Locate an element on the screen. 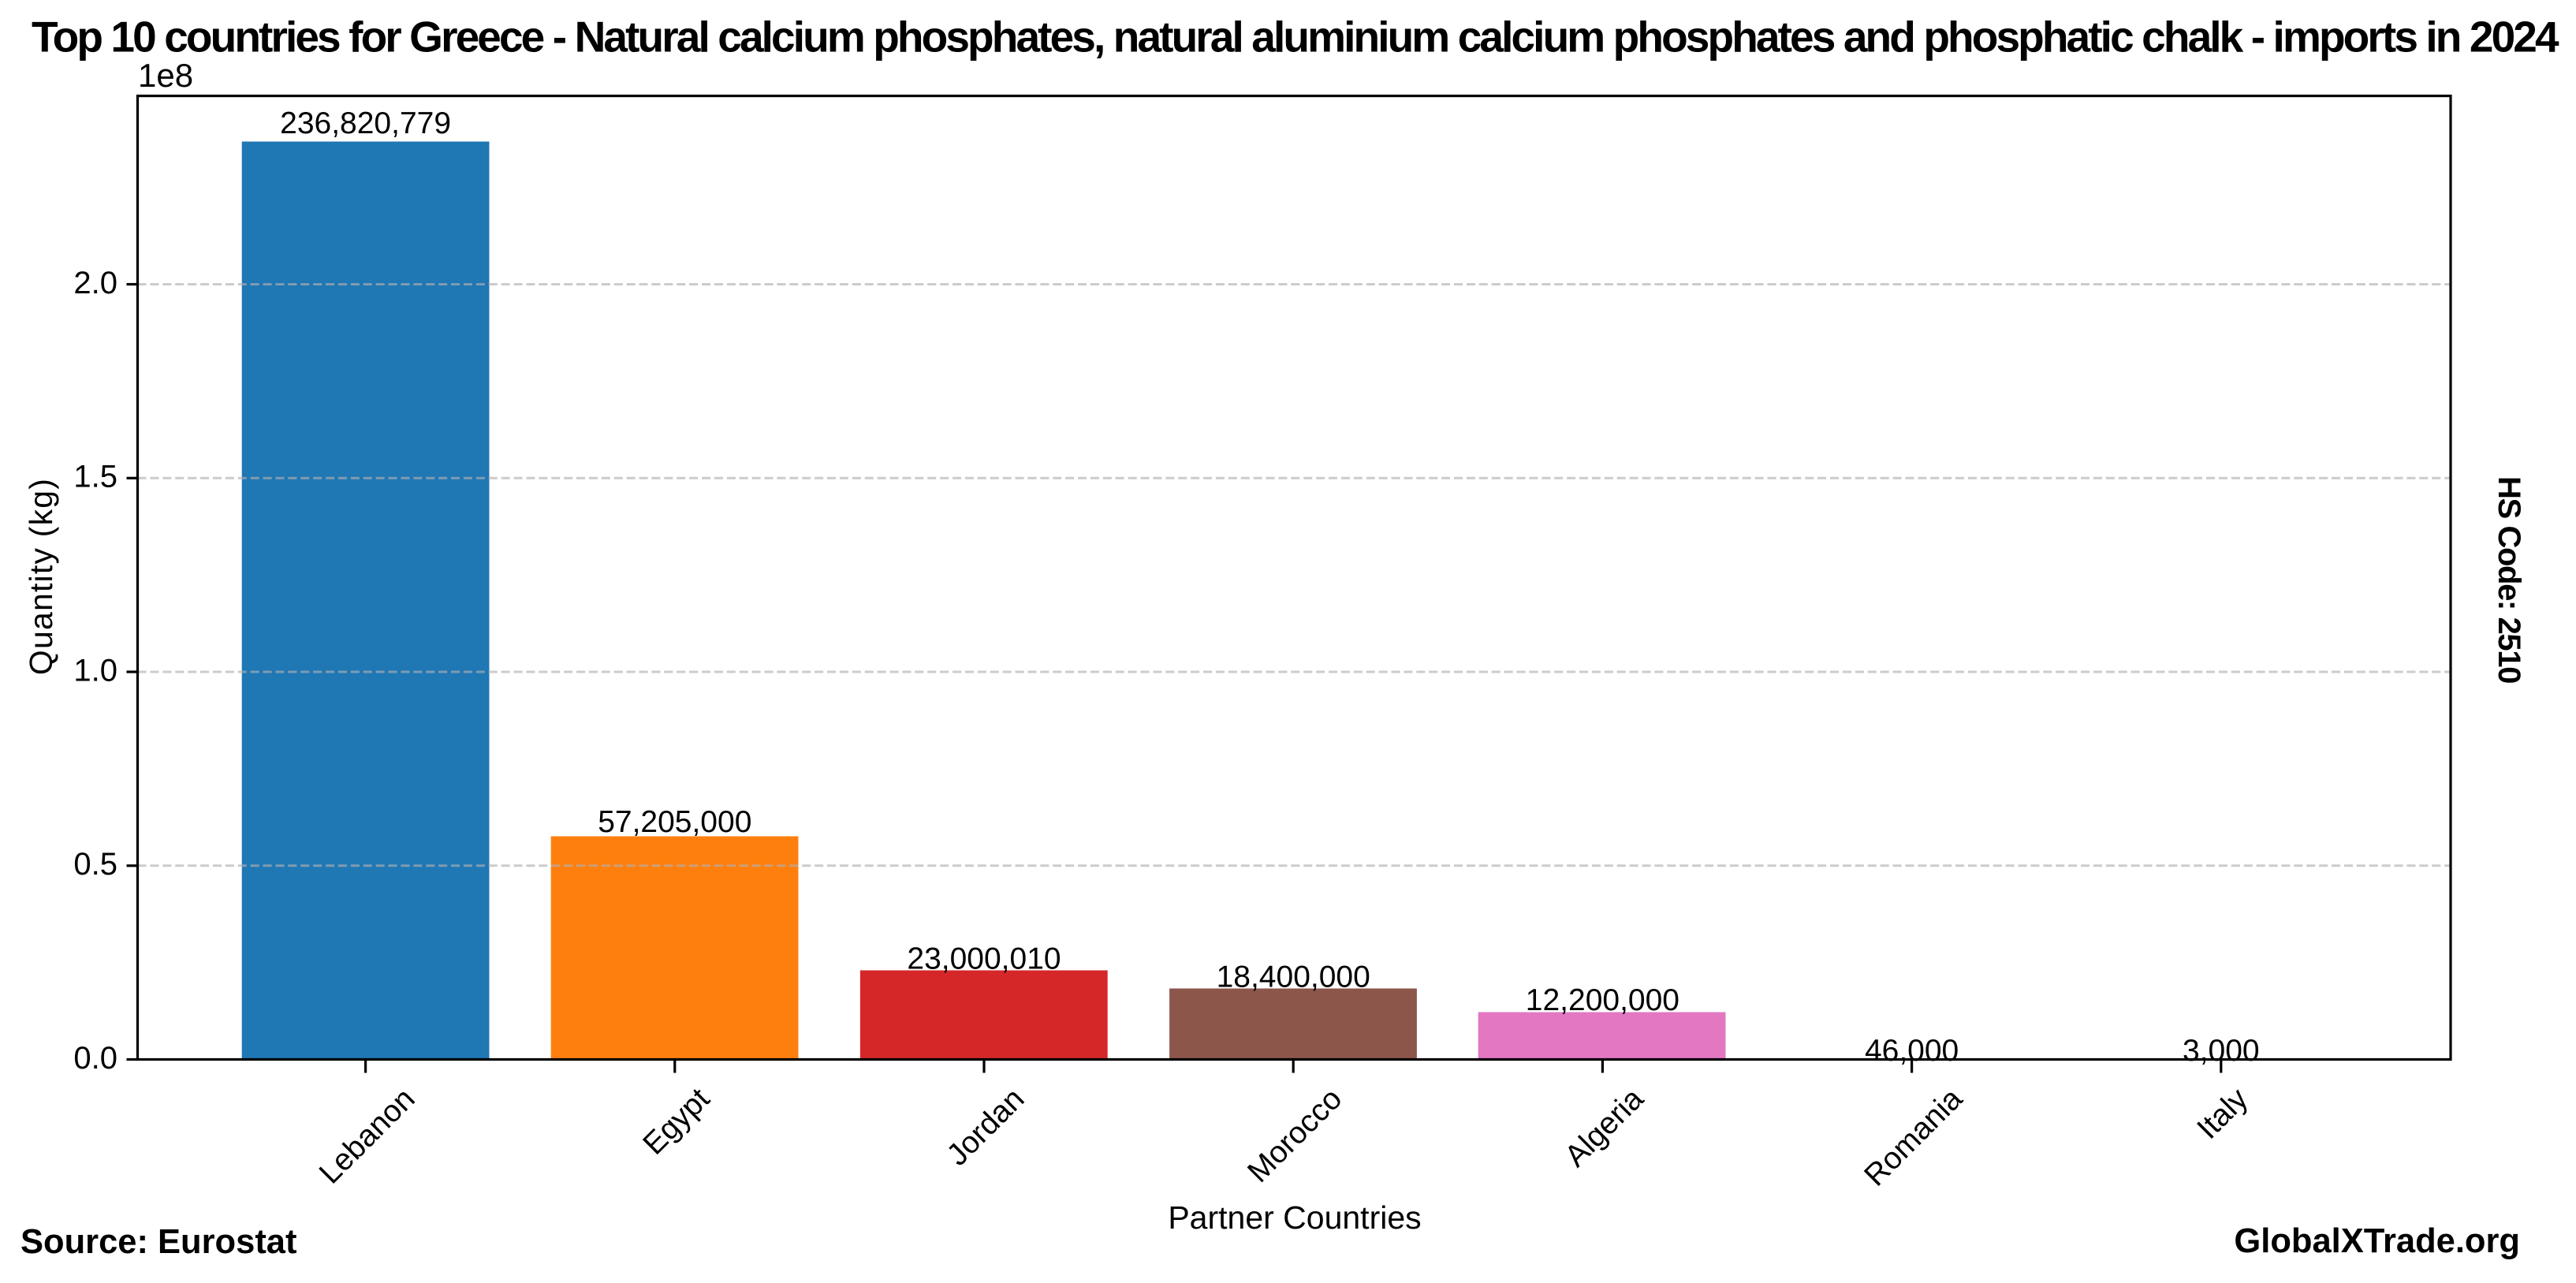 The height and width of the screenshot is (1283, 2576). svg-text: 3,000 is located at coordinates (2221, 1051).